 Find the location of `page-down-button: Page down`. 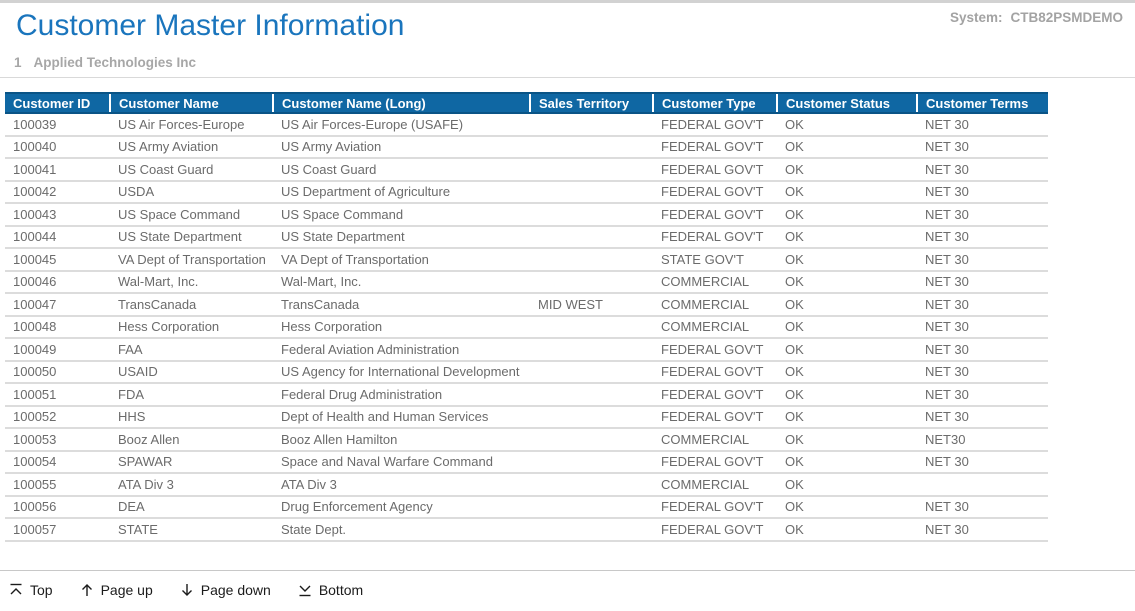

page-down-button: Page down is located at coordinates (225, 590).